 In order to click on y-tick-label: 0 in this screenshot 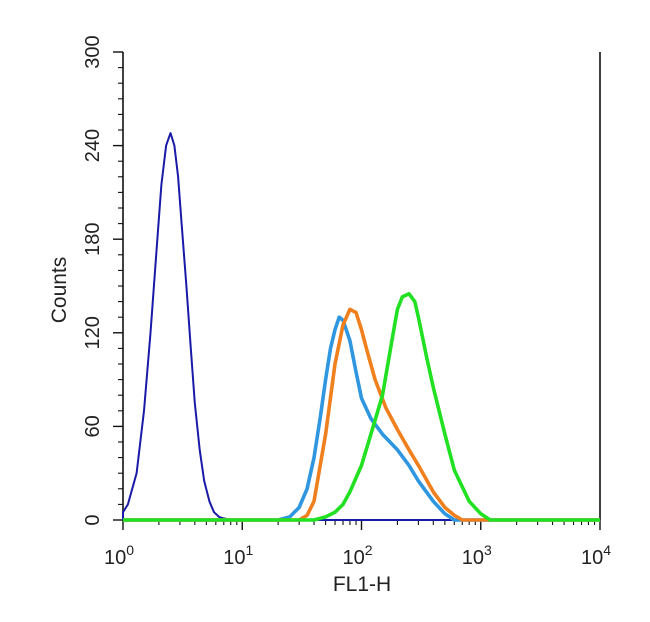, I will do `click(93, 519)`.